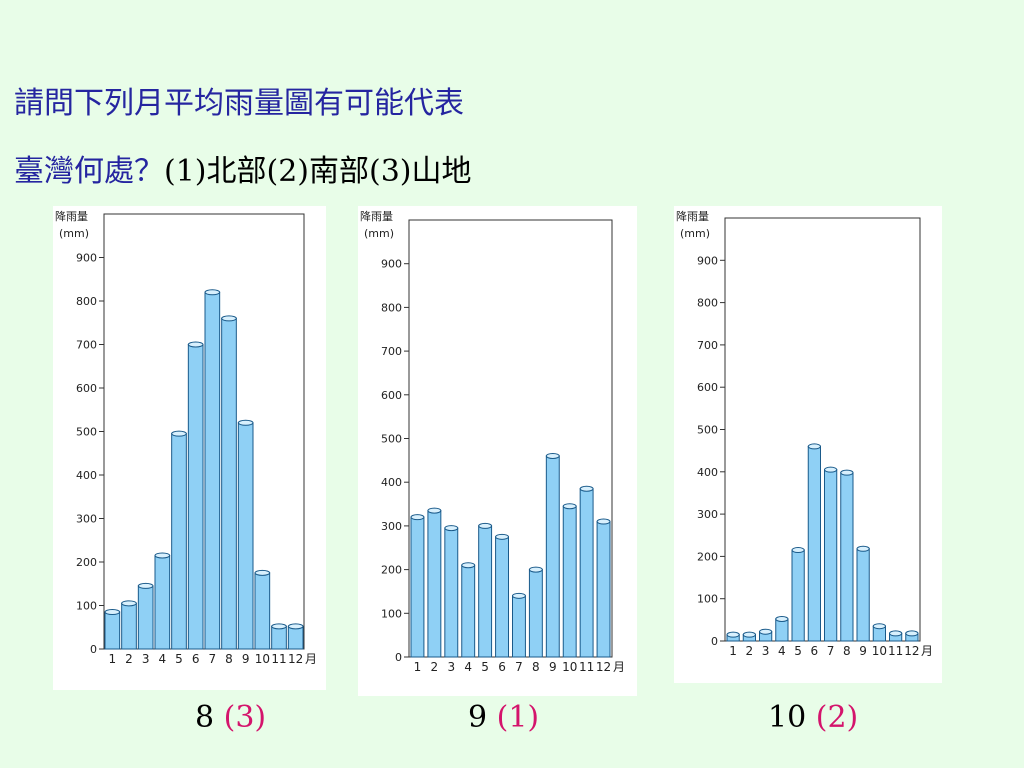 The image size is (1024, 768). I want to click on answer-number: 9, so click(478, 717).